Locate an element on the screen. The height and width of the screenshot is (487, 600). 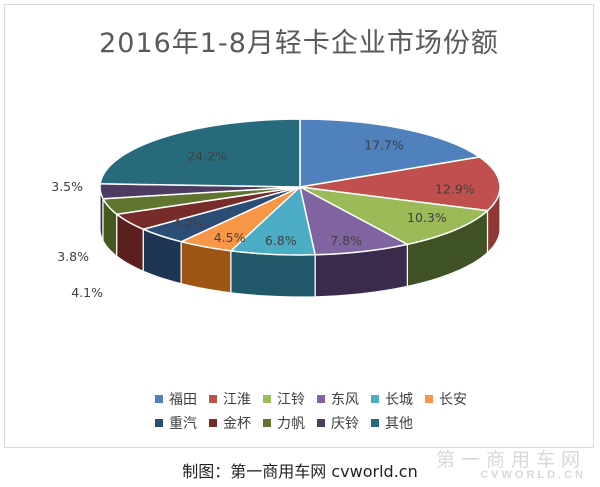
legend-swatch-changcheng is located at coordinates (375, 399).